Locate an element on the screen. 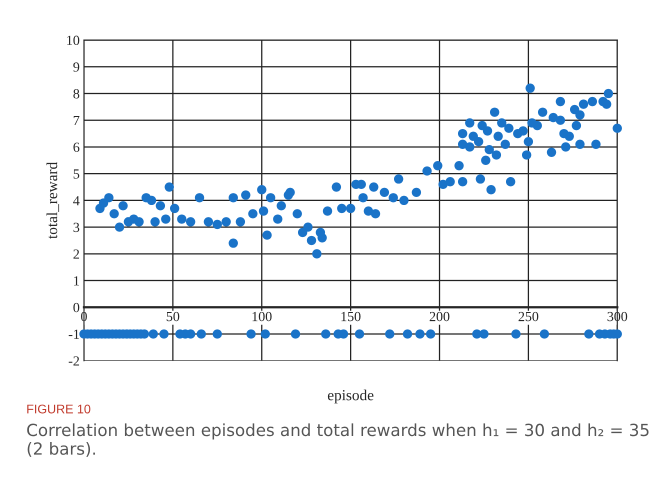 This screenshot has height=501, width=656. x-tick-label: 50 is located at coordinates (173, 317).